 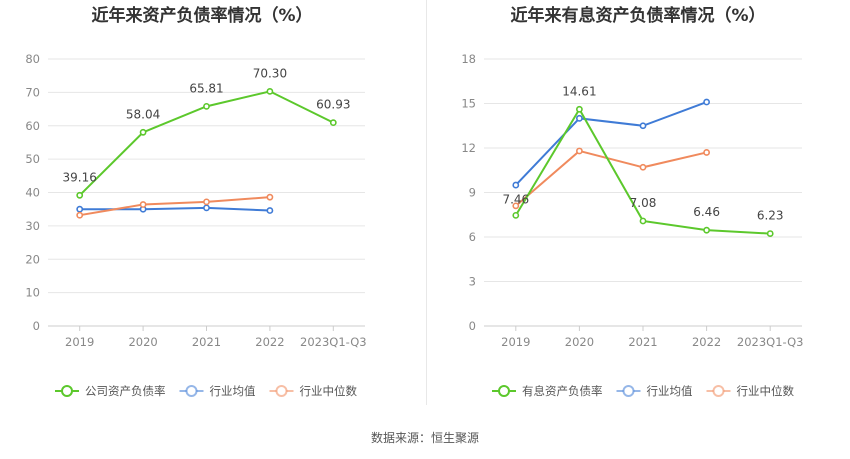 What do you see at coordinates (32, 126) in the screenshot?
I see `y-tick-label: 60` at bounding box center [32, 126].